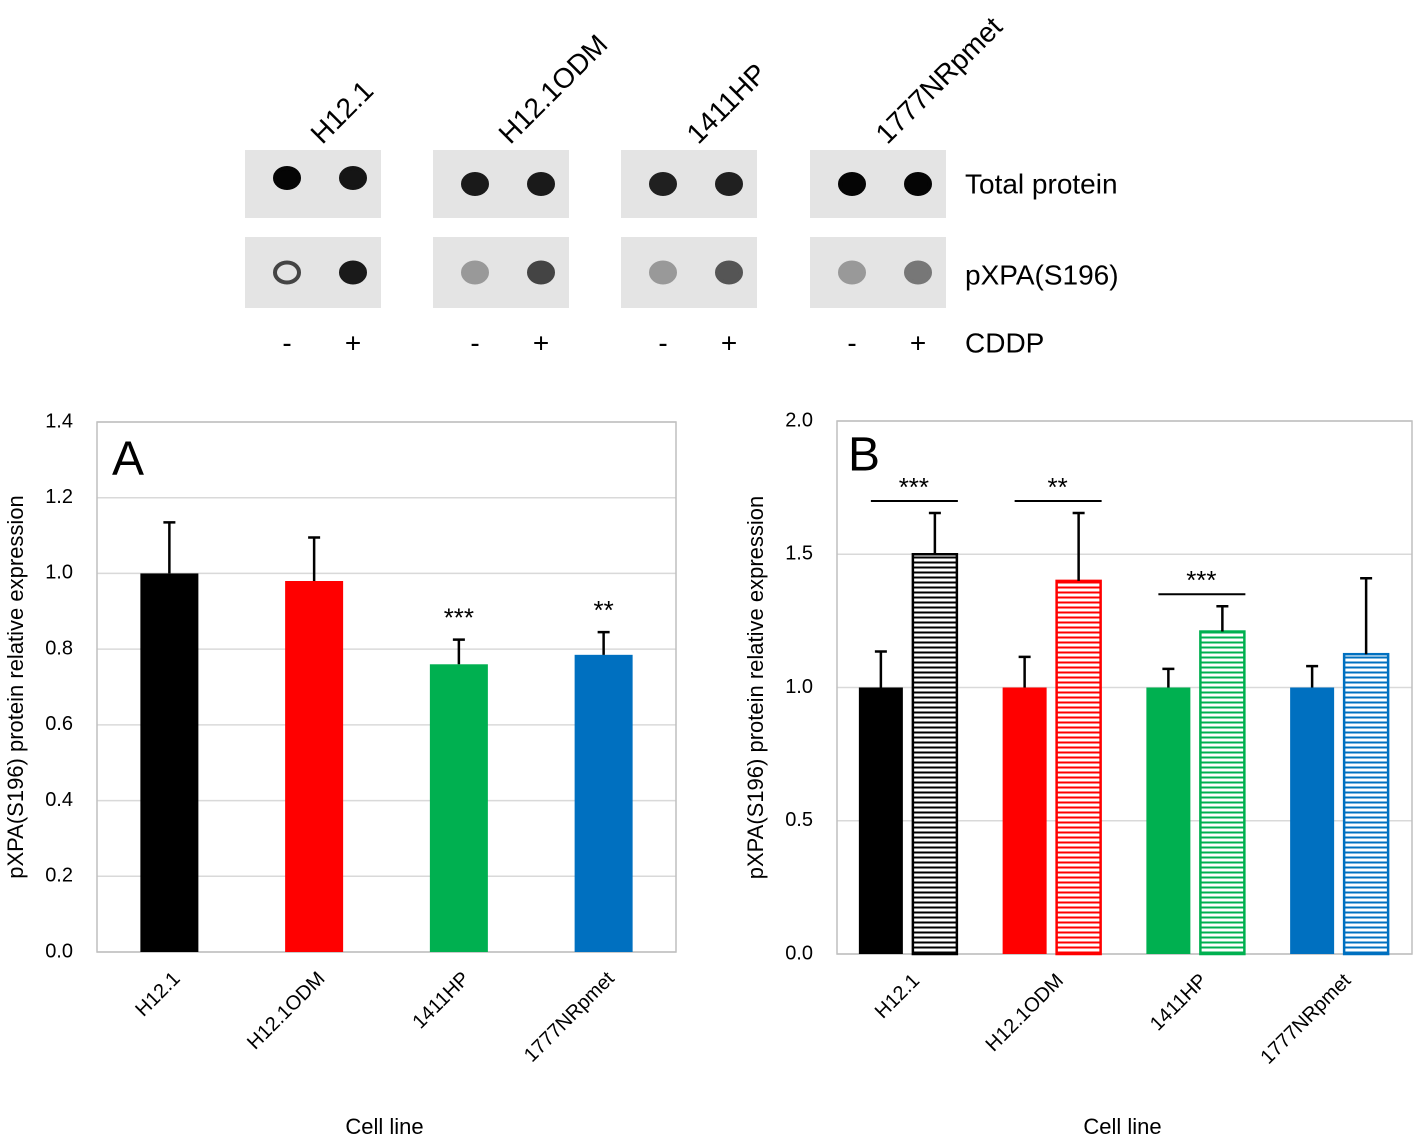 The width and height of the screenshot is (1415, 1141). What do you see at coordinates (59, 421) in the screenshot?
I see `y-tick-label: 1.4` at bounding box center [59, 421].